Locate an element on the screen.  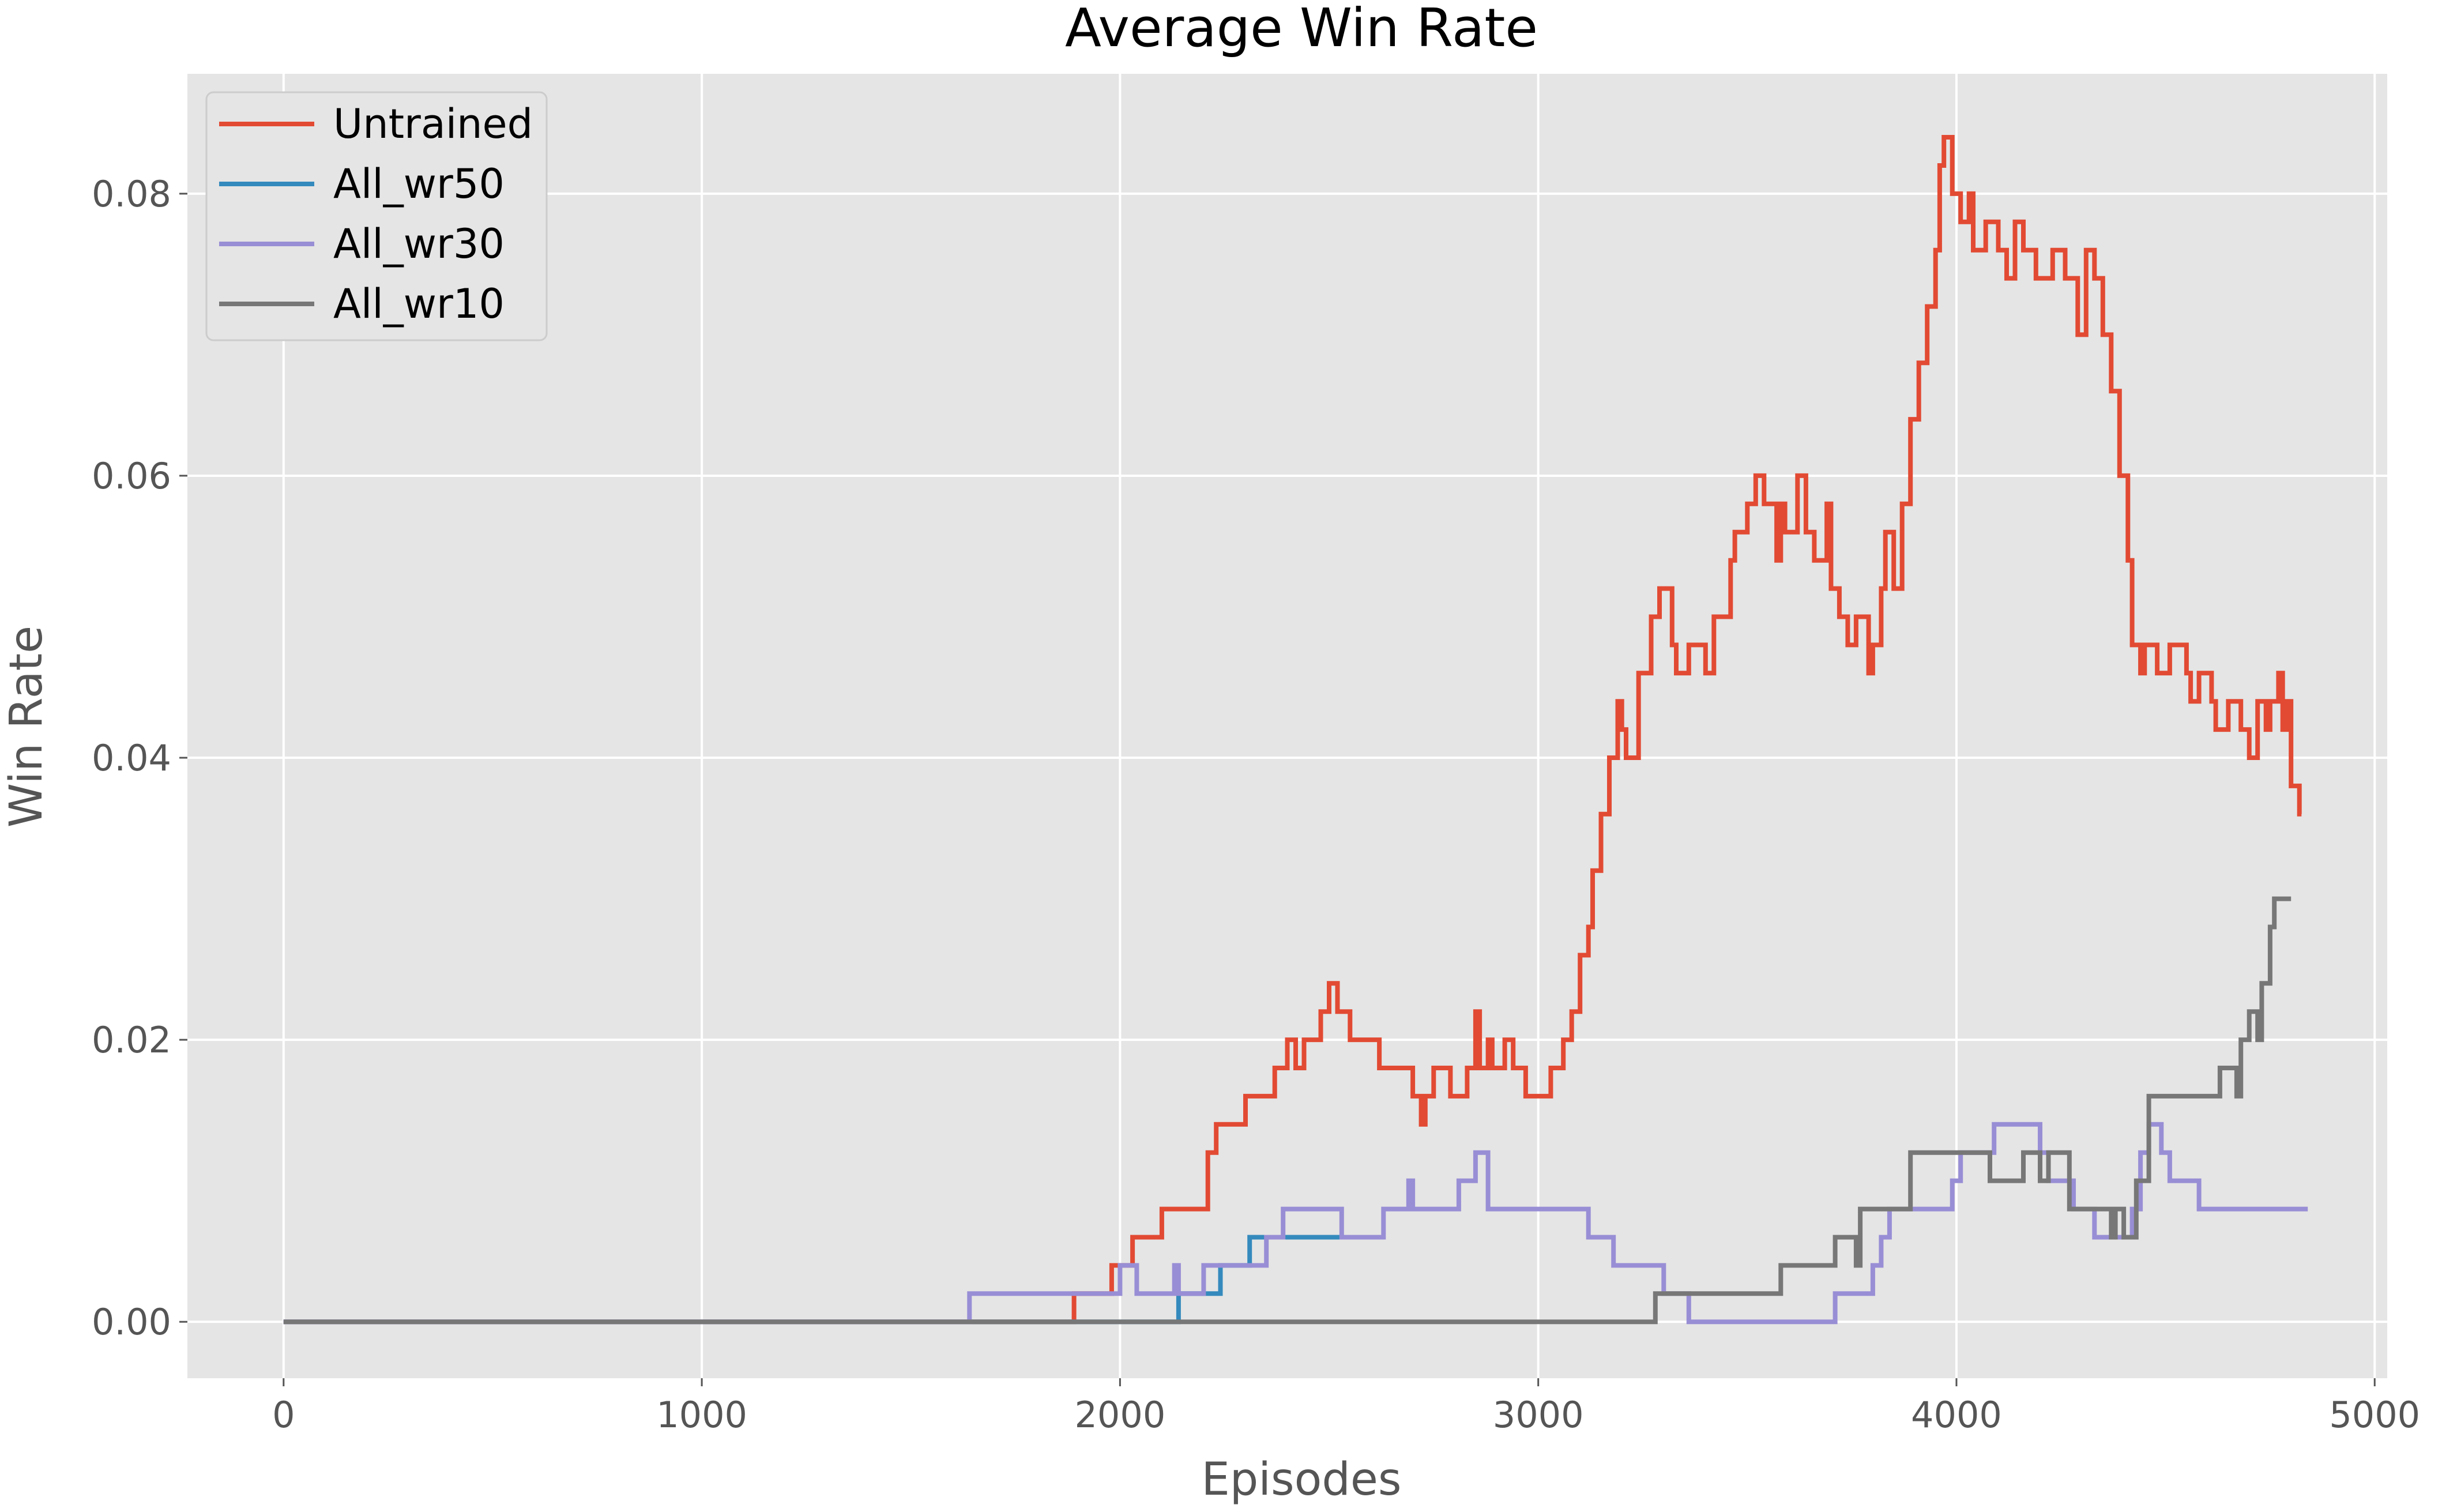
legend-box is located at coordinates (376, 216).